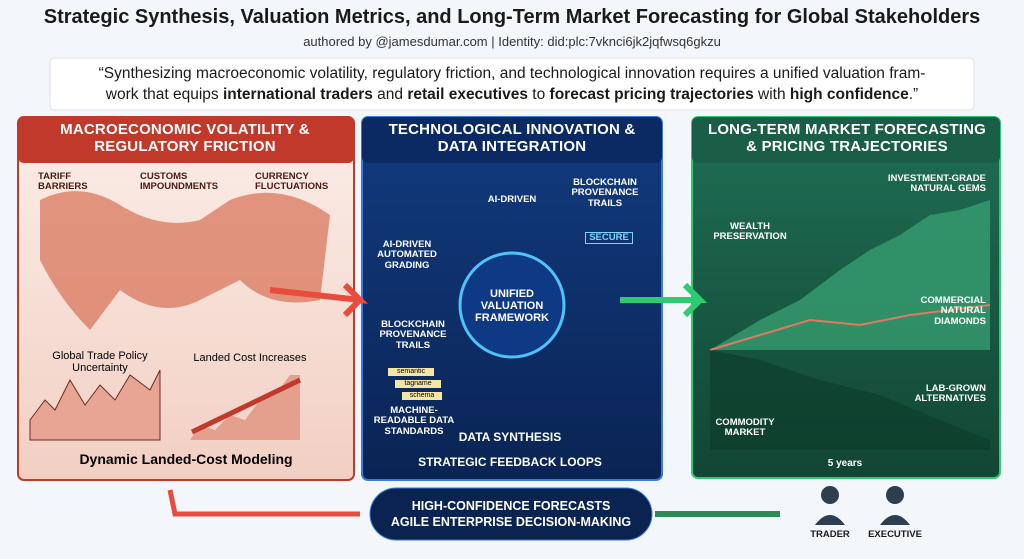 The height and width of the screenshot is (559, 1024). Describe the element at coordinates (950, 394) in the screenshot. I see `lab-label: LAB-GROWN ALTERNATIVES` at that location.